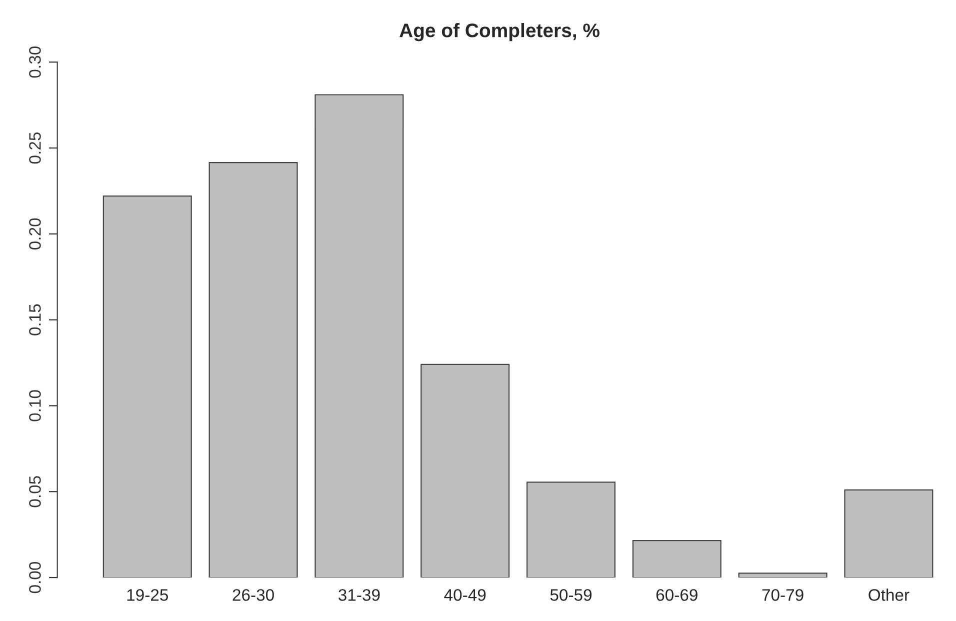  What do you see at coordinates (35, 578) in the screenshot?
I see `y-tick-label: 0.00` at bounding box center [35, 578].